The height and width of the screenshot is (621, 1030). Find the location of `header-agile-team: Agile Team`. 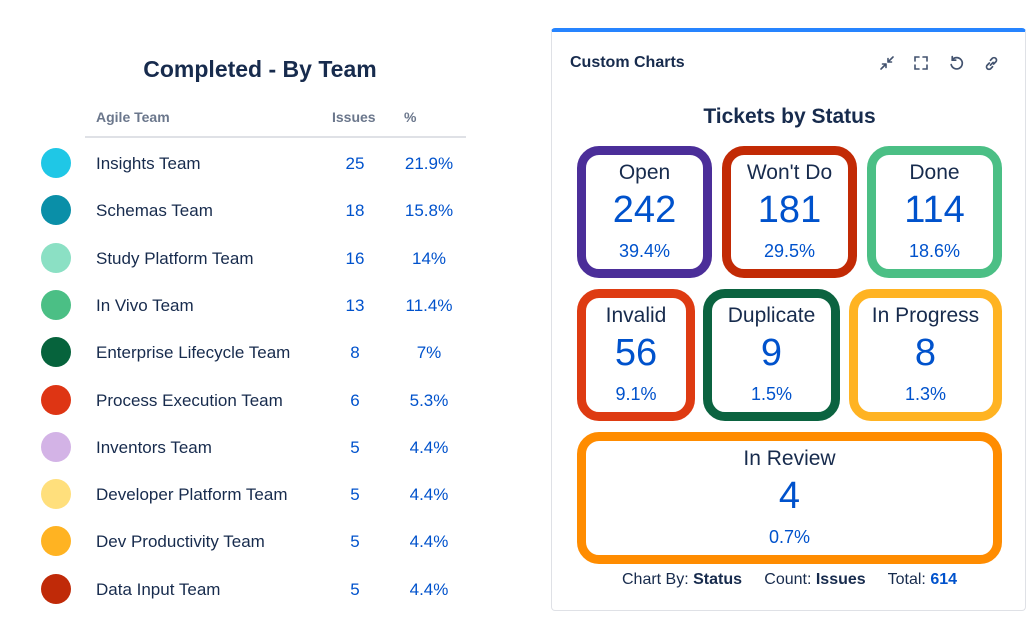

header-agile-team: Agile Team is located at coordinates (133, 117).